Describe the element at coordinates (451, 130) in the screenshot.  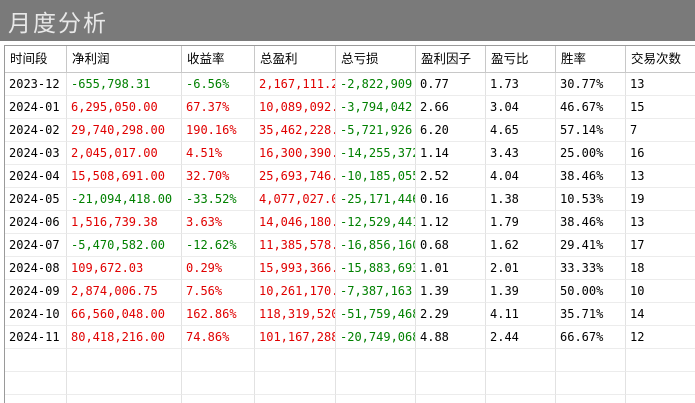
I see `cell-profit-factor: 6.20` at that location.